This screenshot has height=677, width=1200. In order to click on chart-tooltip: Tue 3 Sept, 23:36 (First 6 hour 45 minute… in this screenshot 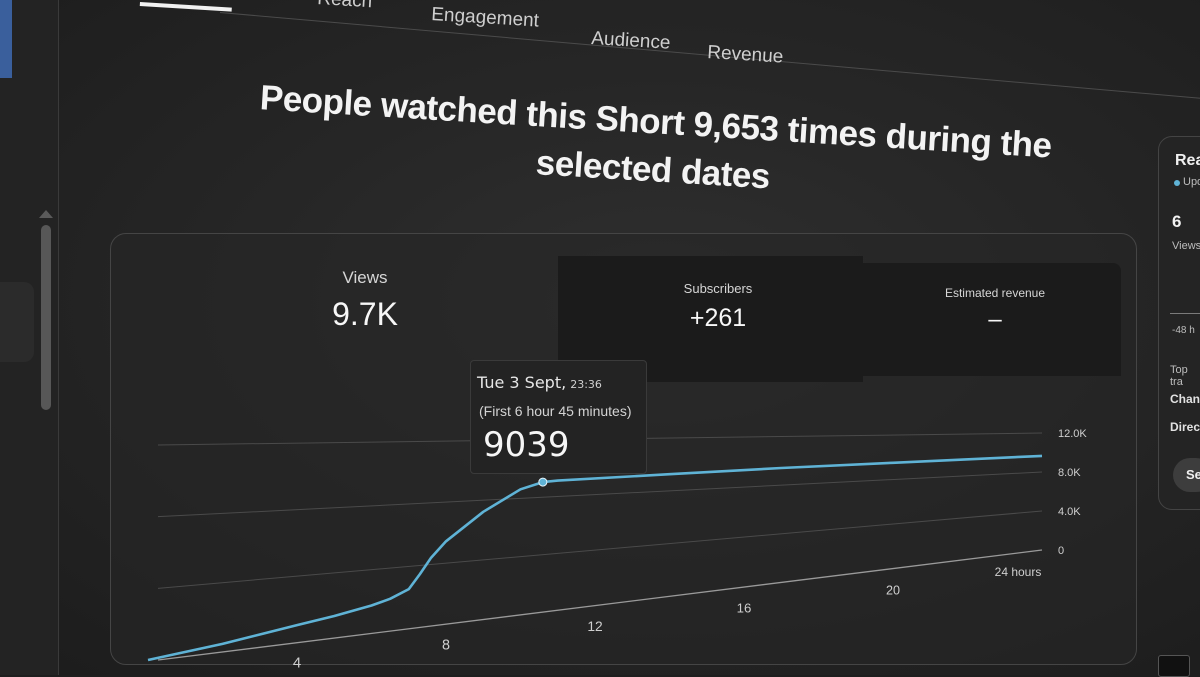, I will do `click(558, 417)`.